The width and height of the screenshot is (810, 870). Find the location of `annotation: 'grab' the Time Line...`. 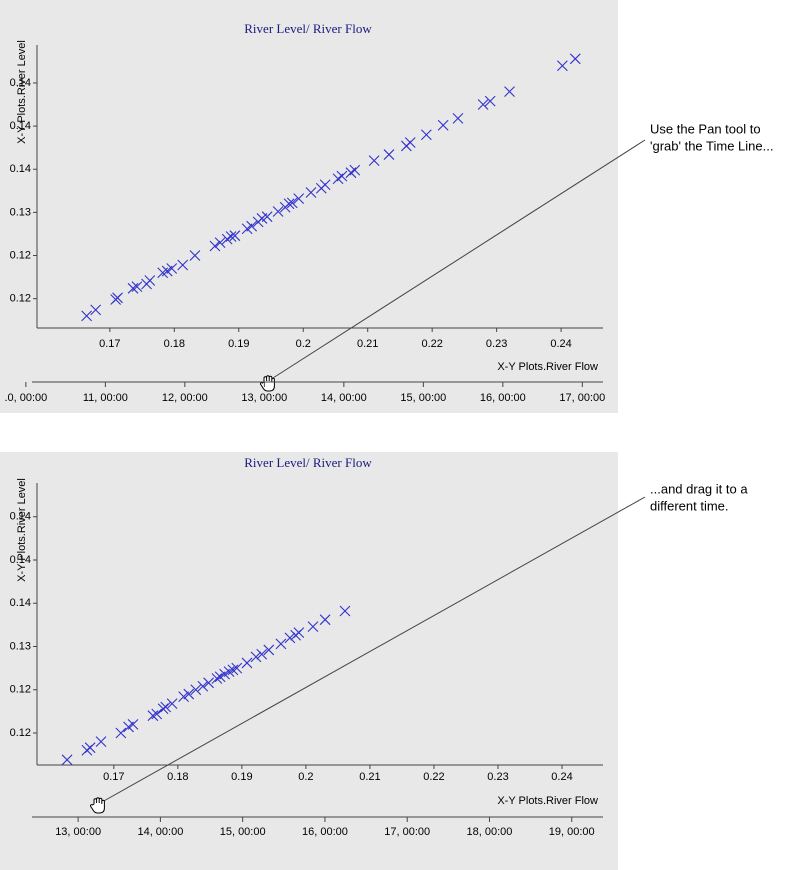

annotation: 'grab' the Time Line... is located at coordinates (711, 145).